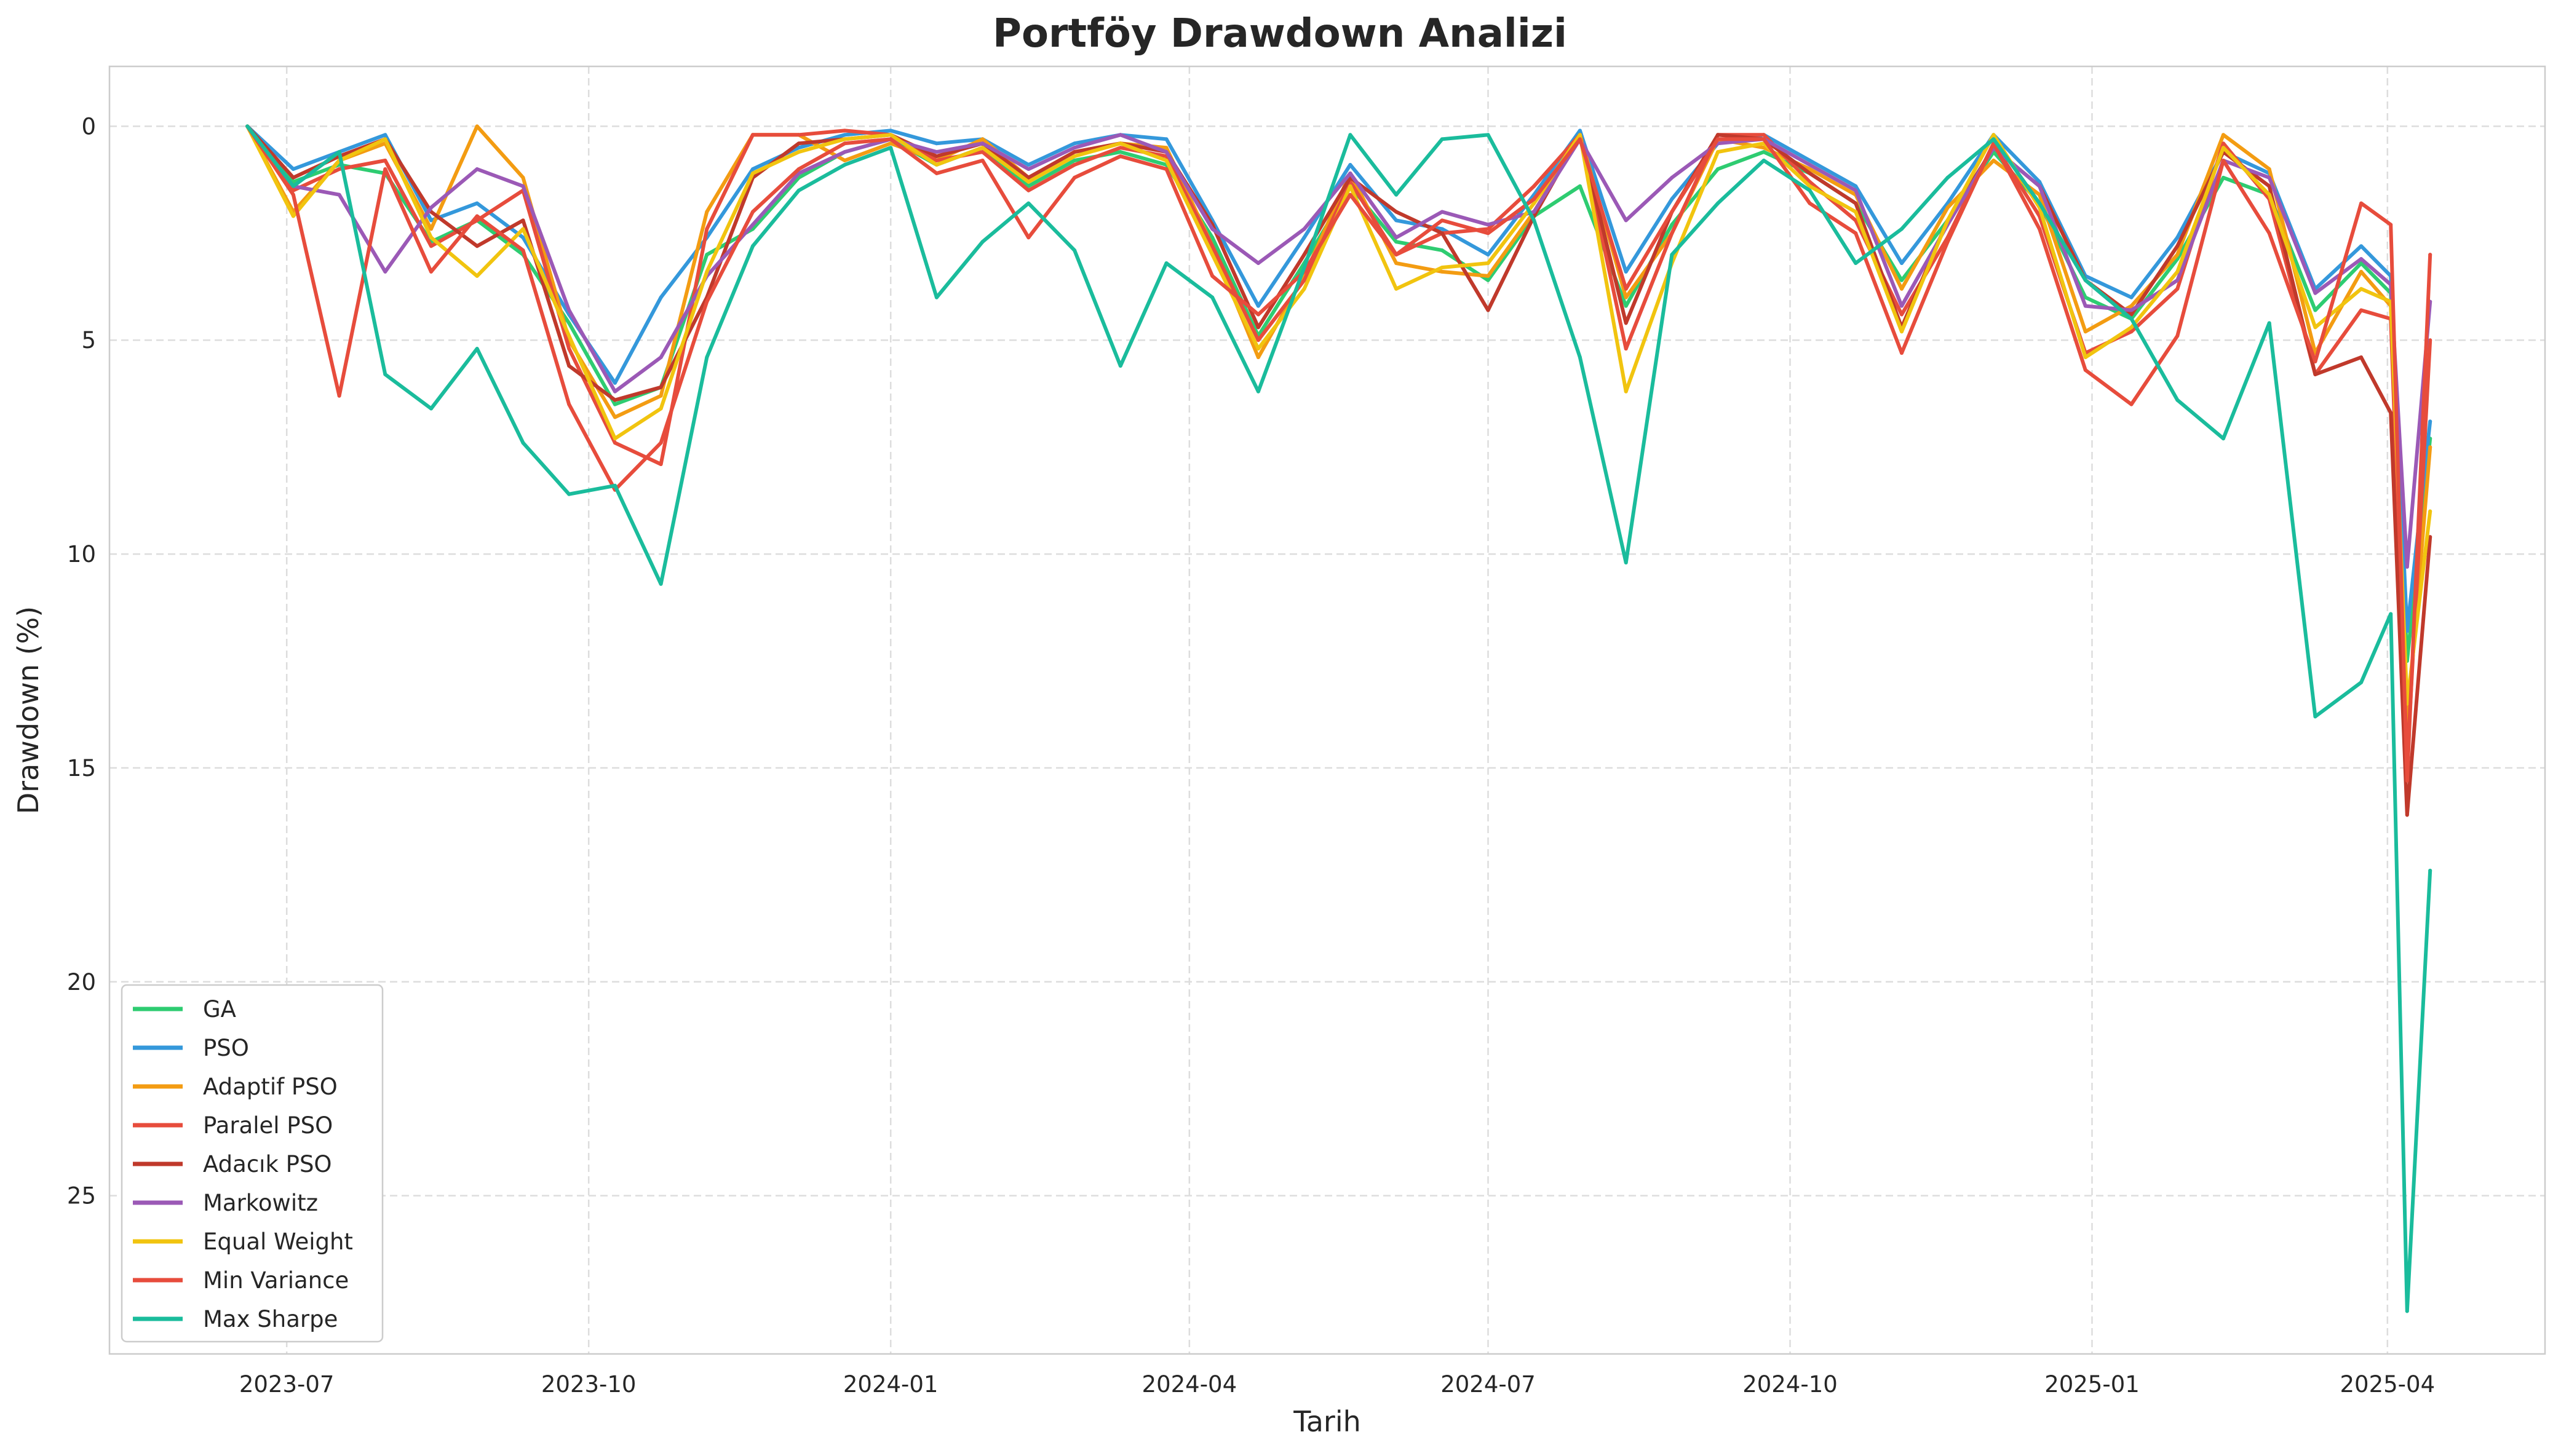 This screenshot has width=2561, height=1456. I want to click on y-tick-label: 0, so click(89, 127).